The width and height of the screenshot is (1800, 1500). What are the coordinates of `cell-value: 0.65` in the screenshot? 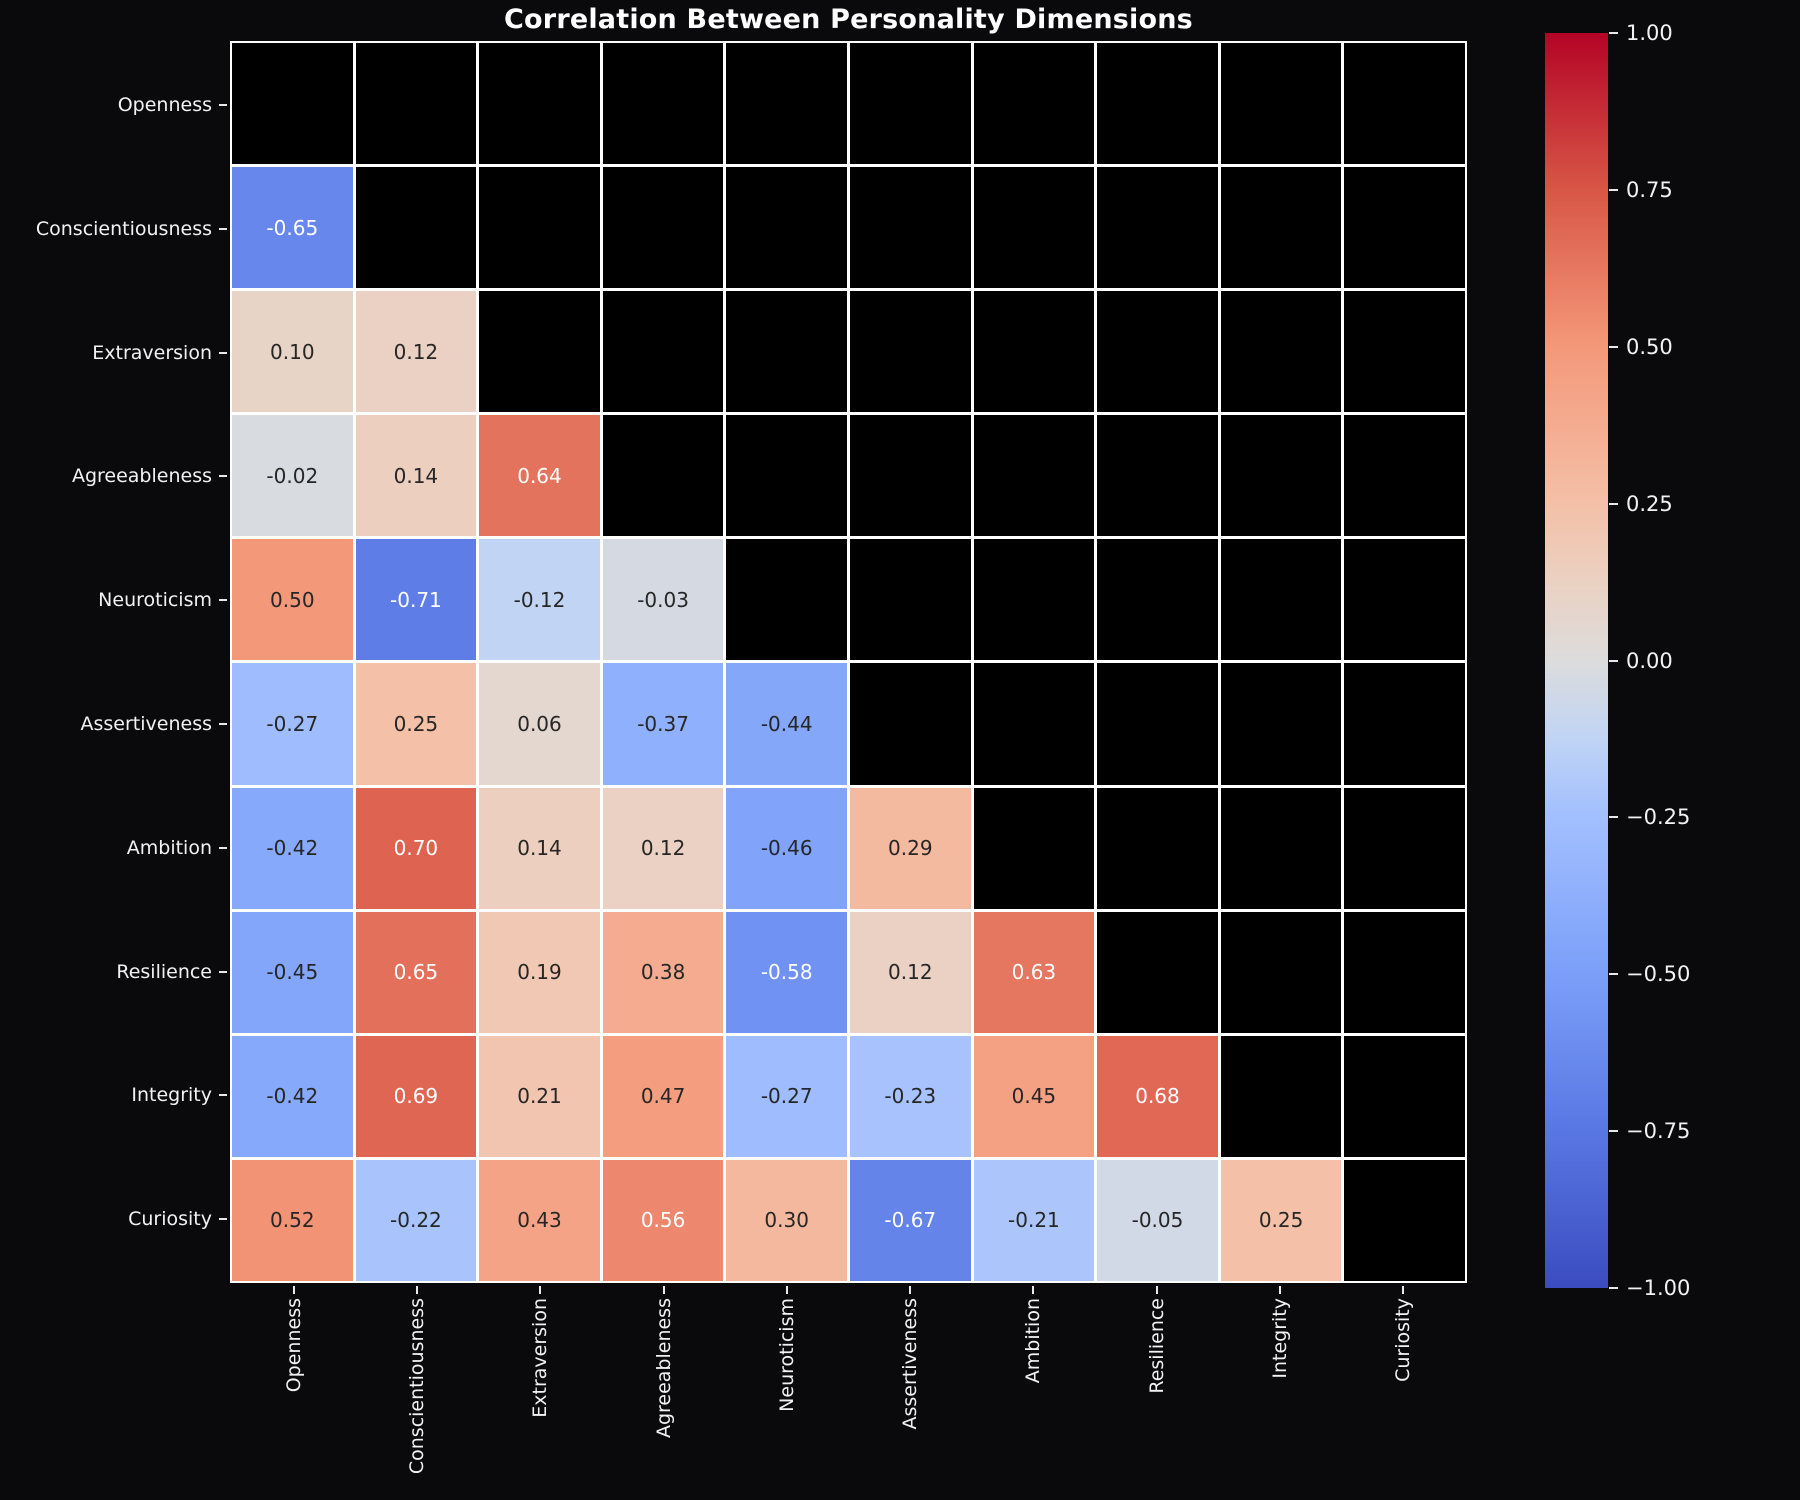 It's located at (416, 972).